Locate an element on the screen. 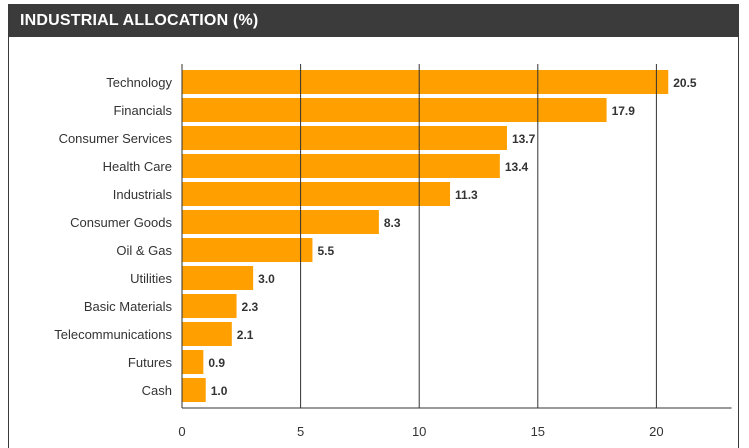  category-label: Basic Materials is located at coordinates (128, 306).